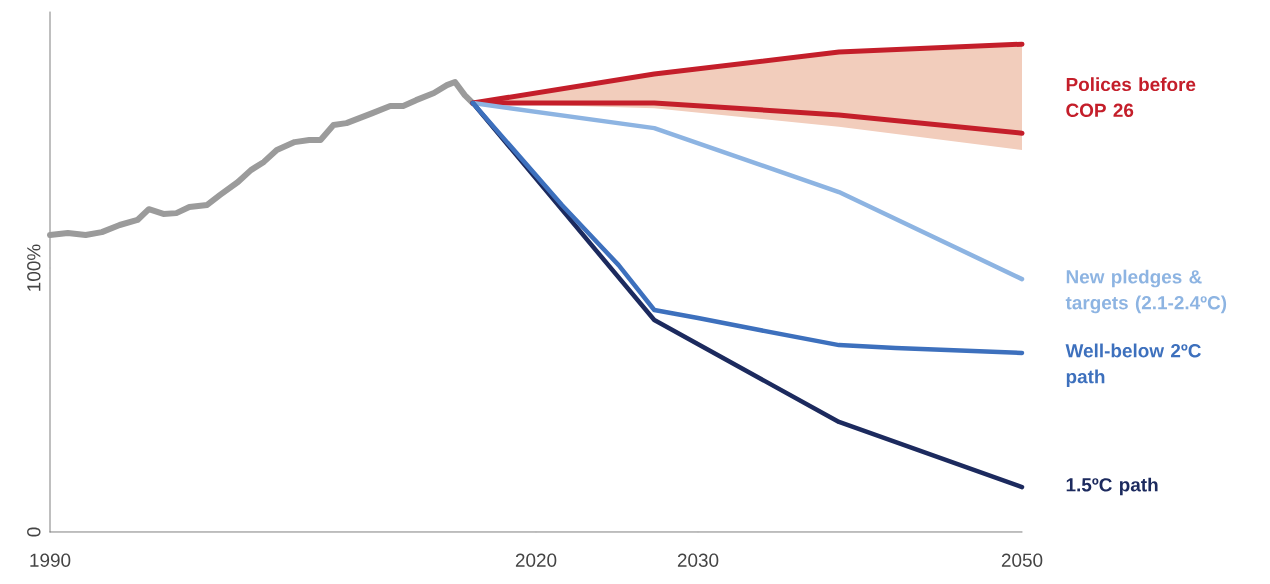 This screenshot has height=584, width=1270. What do you see at coordinates (1146, 291) in the screenshot?
I see `text: New pledges & targets (2.1-2.4ºC)` at bounding box center [1146, 291].